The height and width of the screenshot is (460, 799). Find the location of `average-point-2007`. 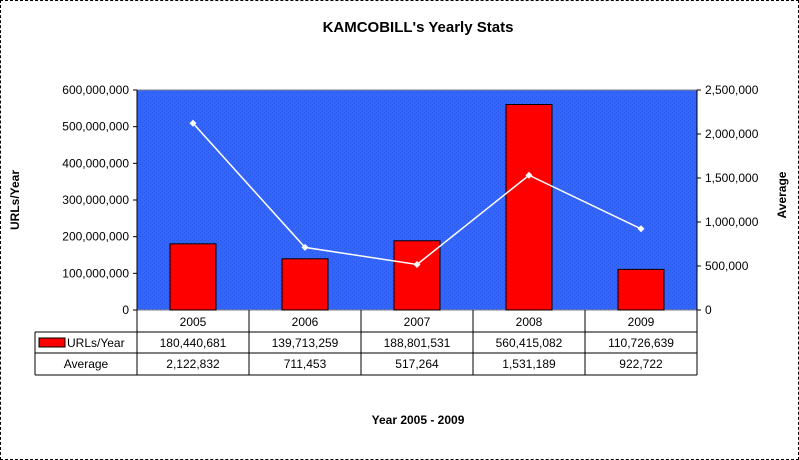

average-point-2007 is located at coordinates (417, 264).